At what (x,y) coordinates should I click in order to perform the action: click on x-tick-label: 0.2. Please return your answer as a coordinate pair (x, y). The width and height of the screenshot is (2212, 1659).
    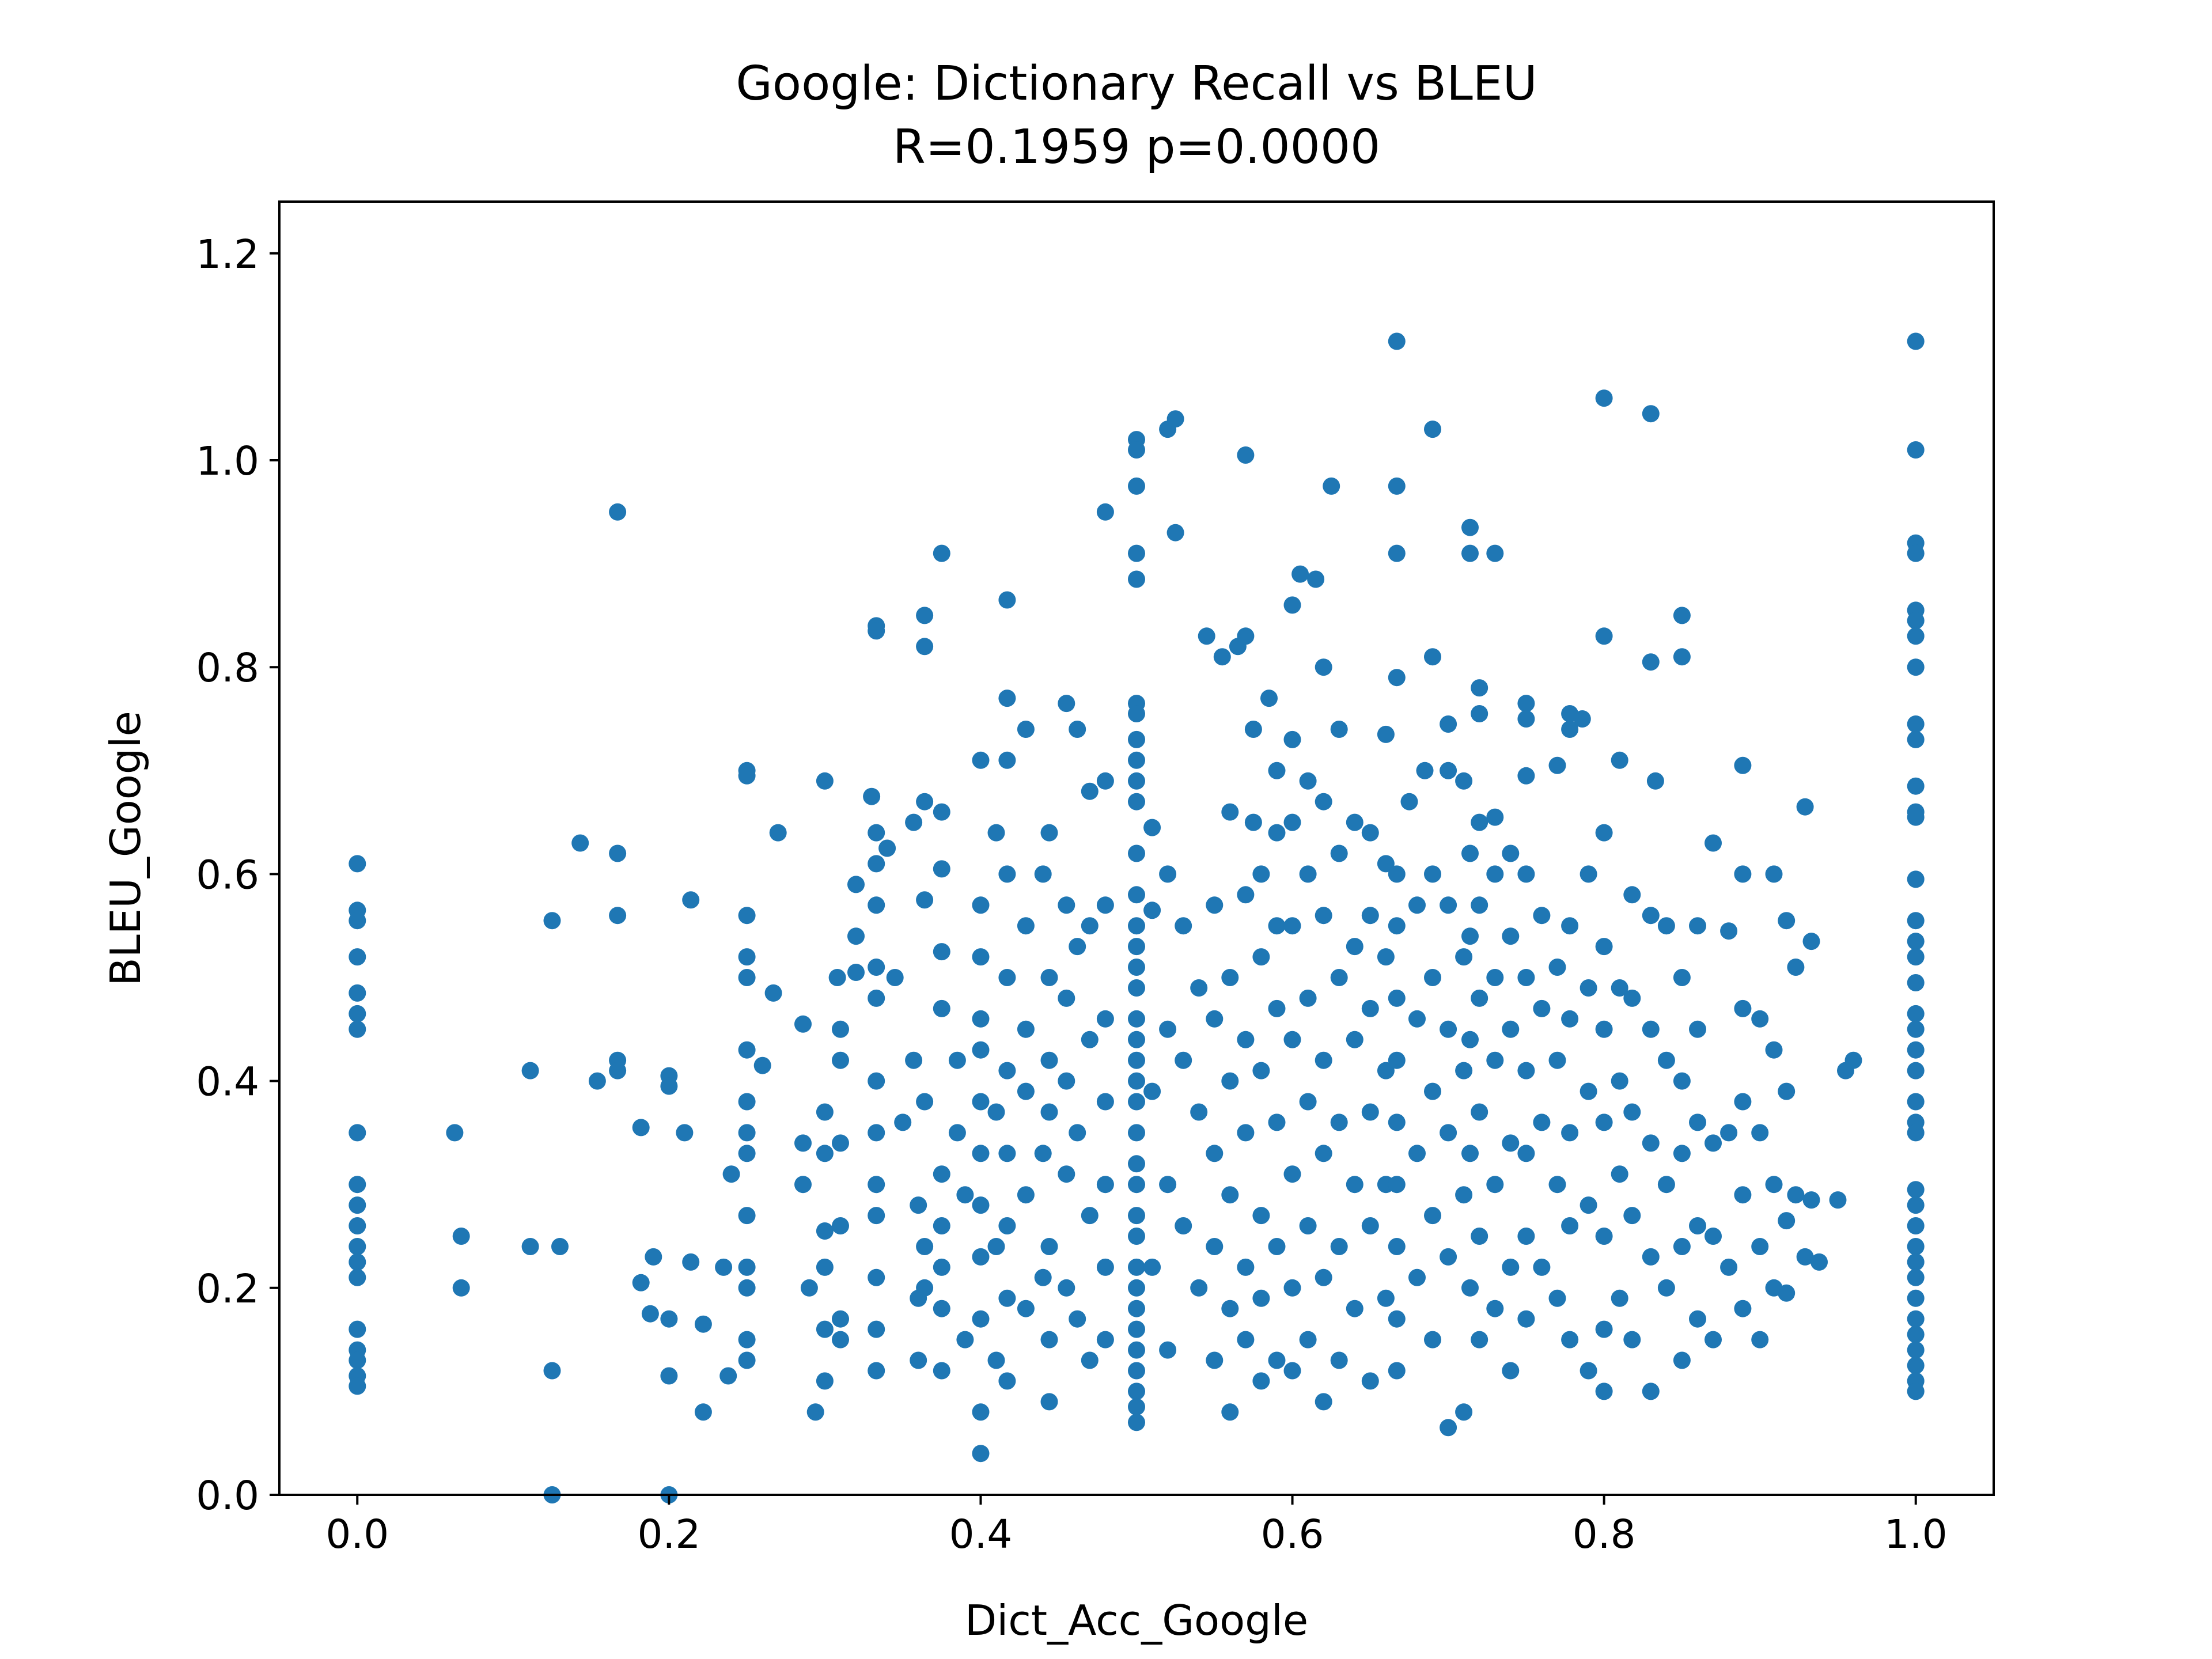
    Looking at the image, I should click on (668, 1535).